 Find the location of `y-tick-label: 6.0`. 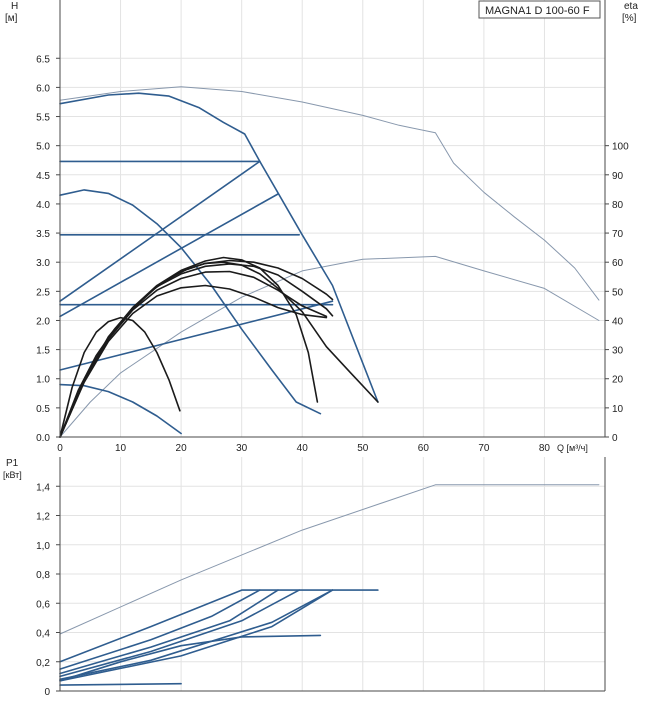

y-tick-label: 6.0 is located at coordinates (43, 88).